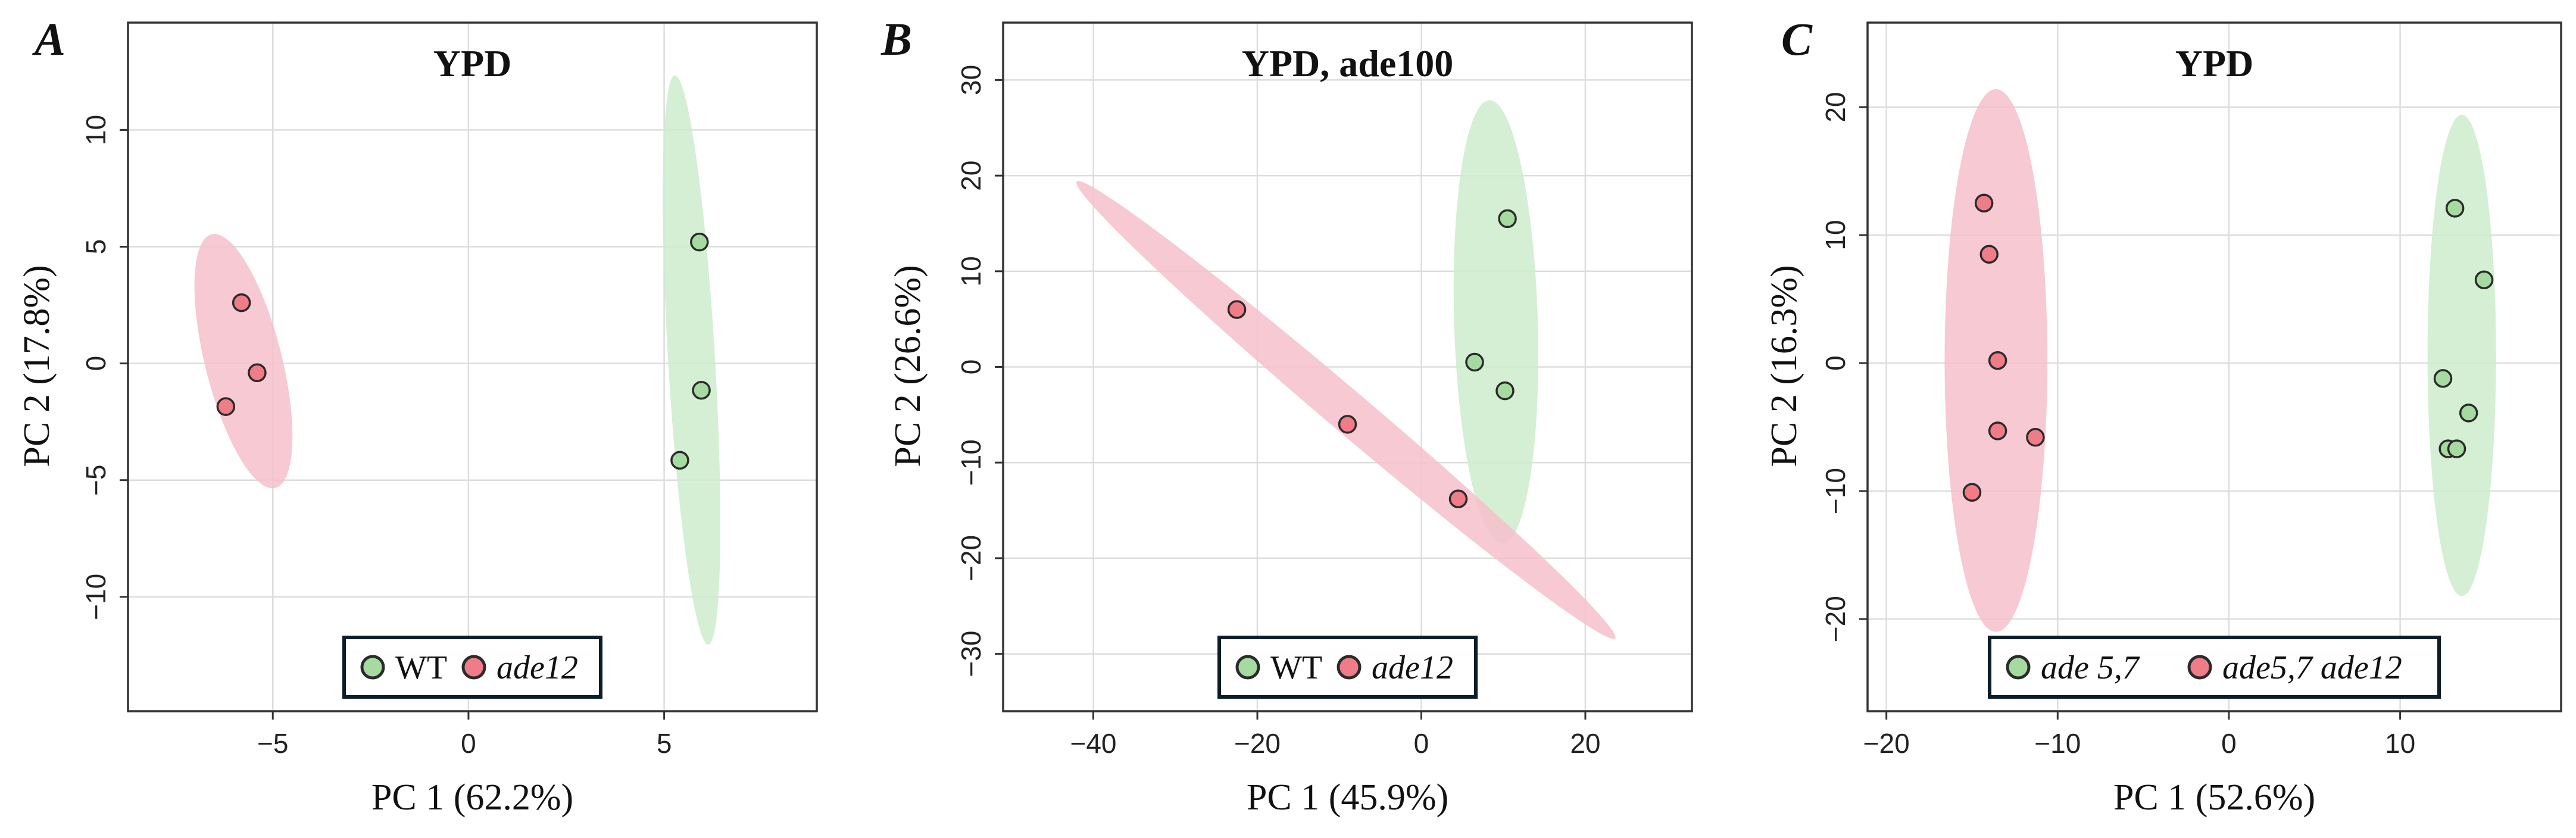  Describe the element at coordinates (1347, 798) in the screenshot. I see `x-axis-label: PC 1 (45.9%)` at that location.